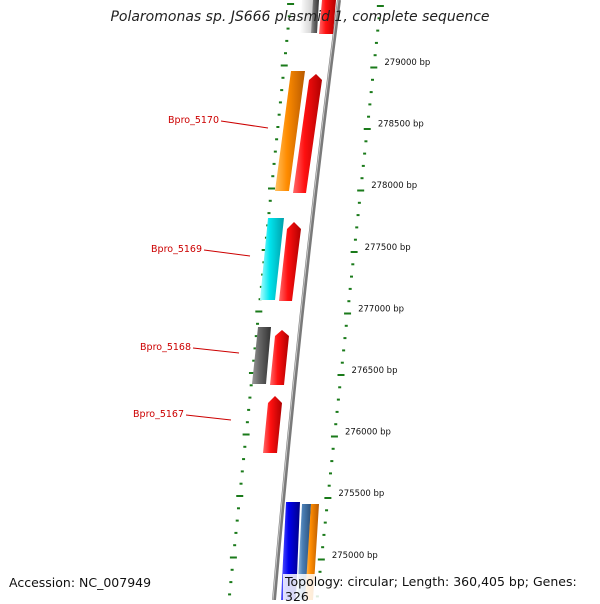 This screenshot has height=604, width=600. I want to click on scale-tick-label: 278500 bp, so click(401, 125).